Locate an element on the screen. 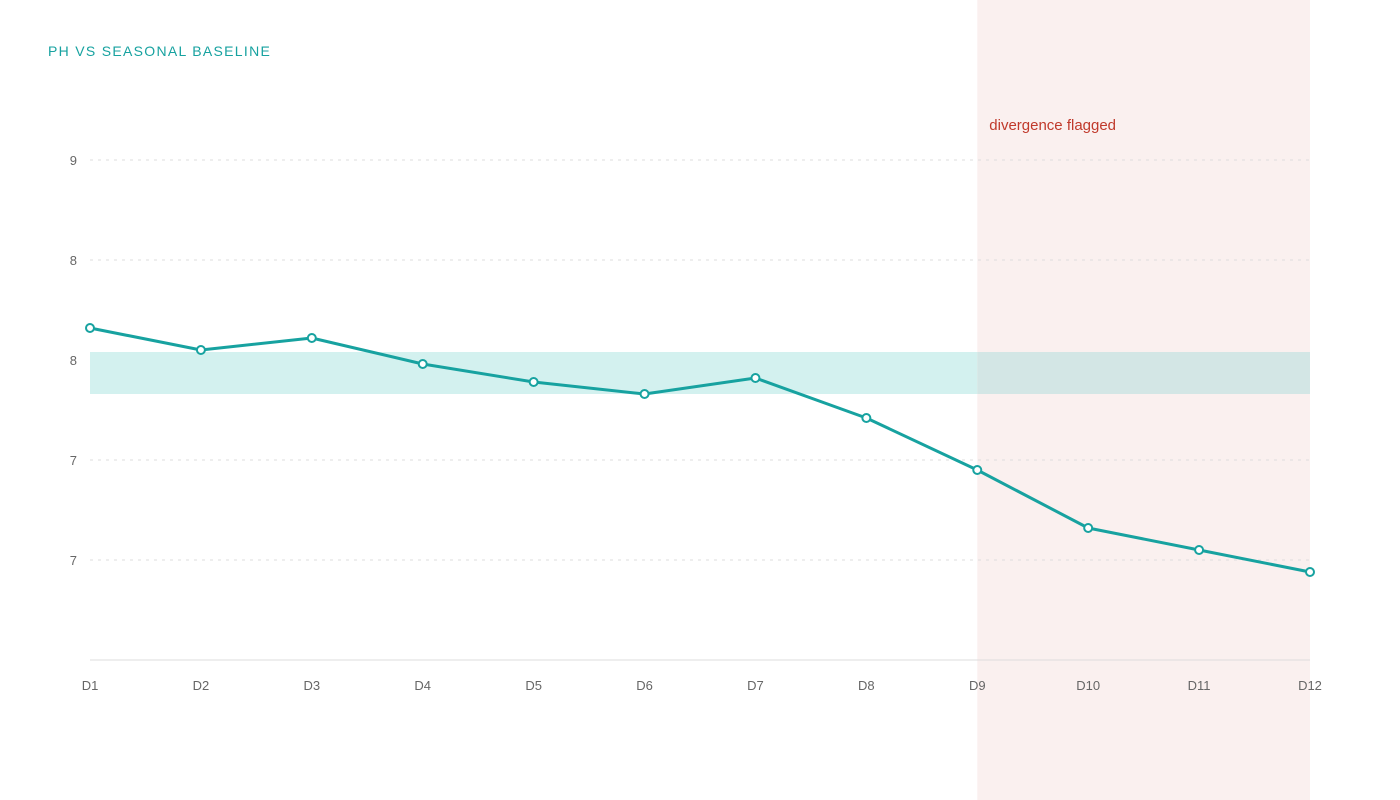 The height and width of the screenshot is (800, 1400). baseline-band is located at coordinates (534, 373).